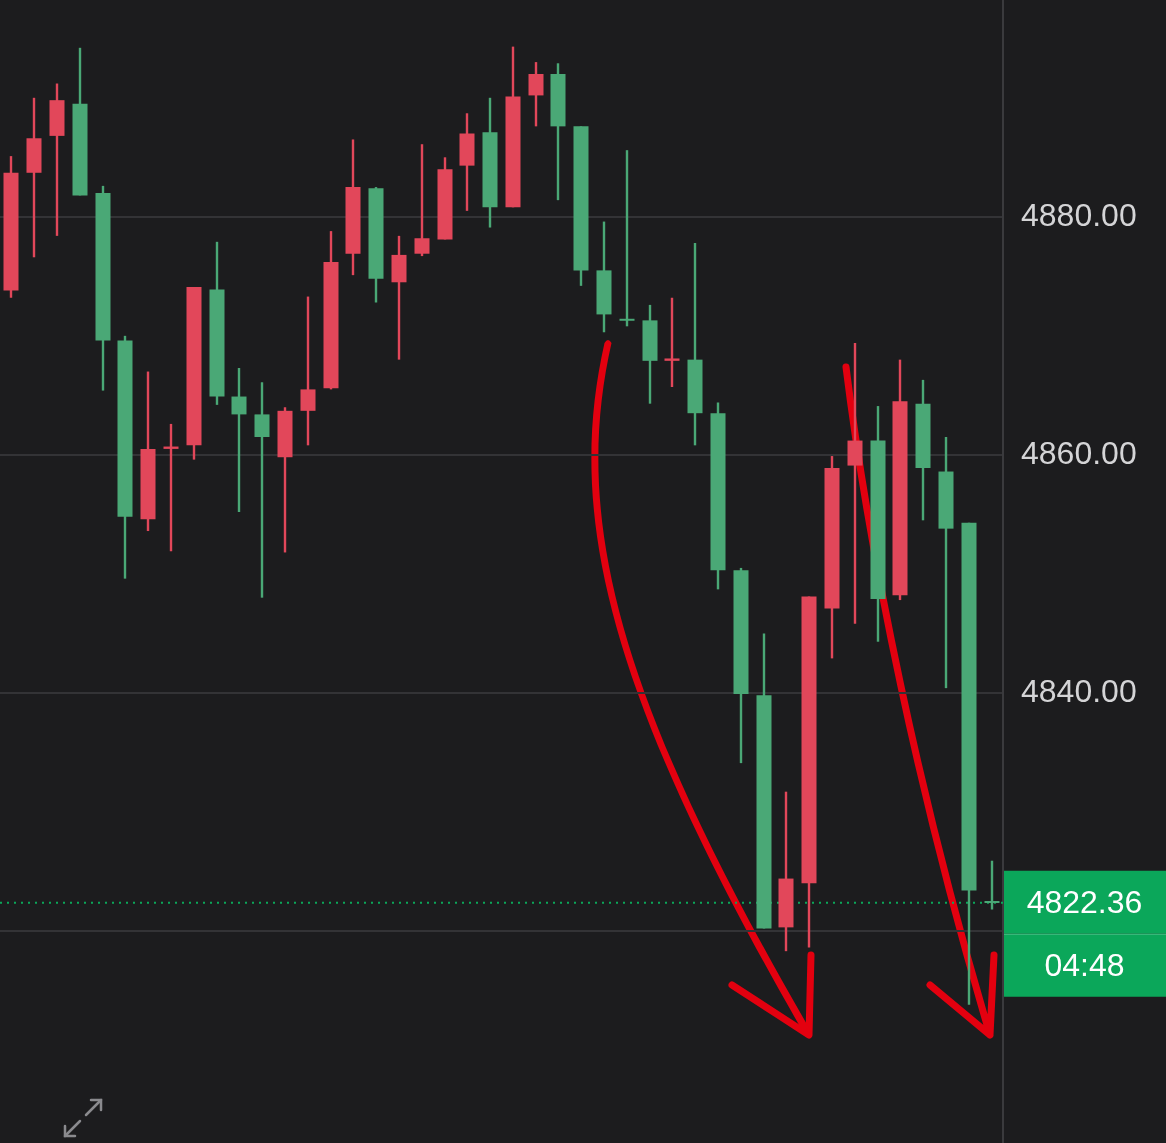  I want to click on ref-line-label: 4822.36, so click(1084, 901).